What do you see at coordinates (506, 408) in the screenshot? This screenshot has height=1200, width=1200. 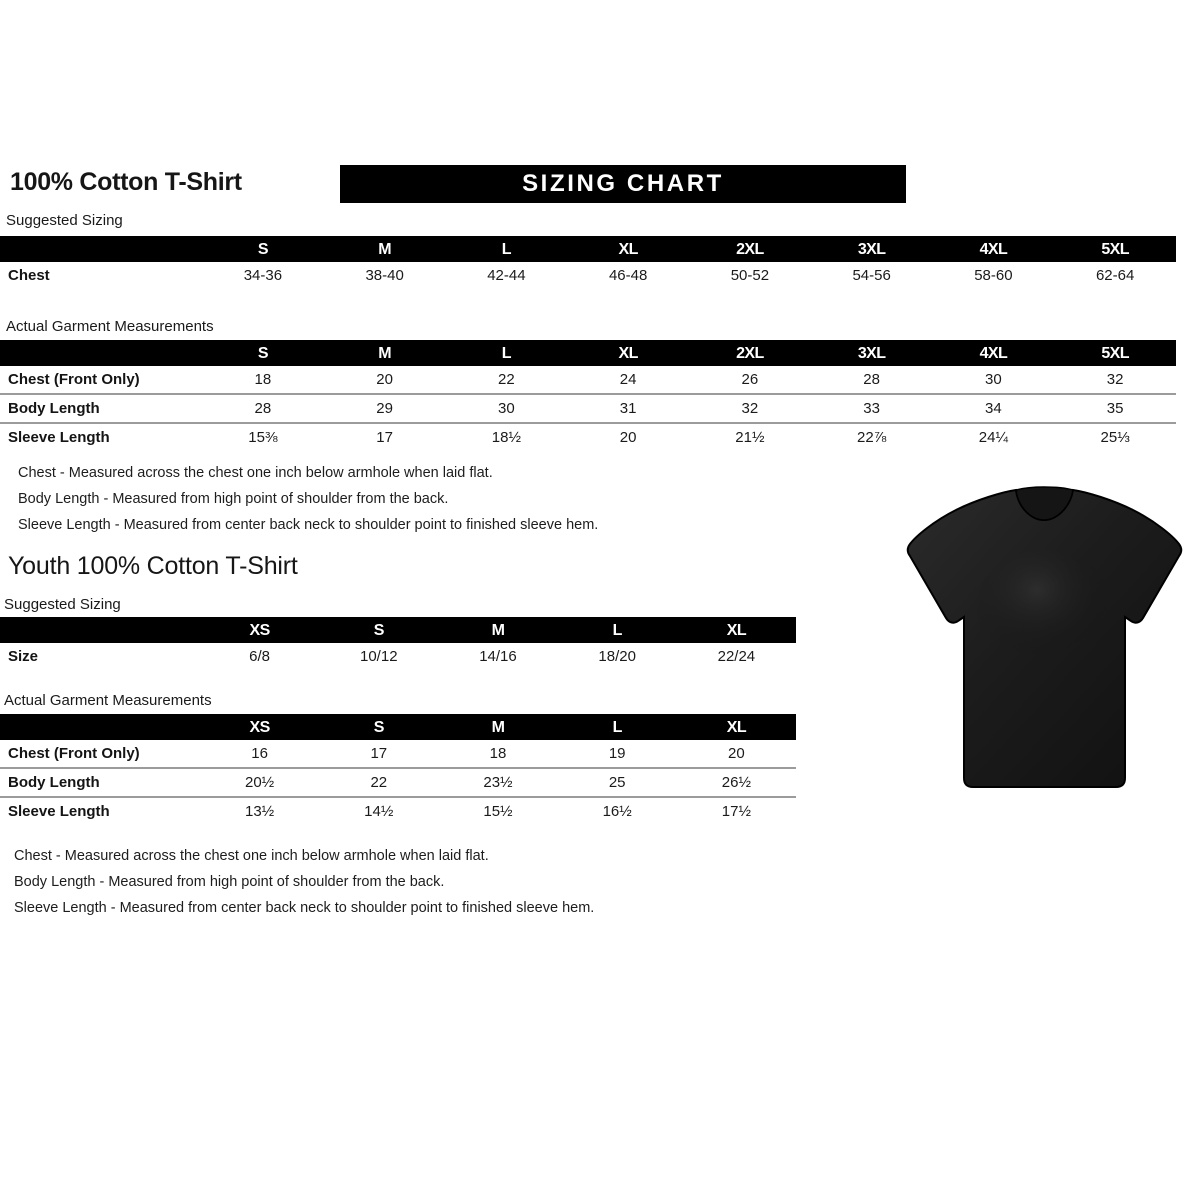 I see `table-cell: 30` at bounding box center [506, 408].